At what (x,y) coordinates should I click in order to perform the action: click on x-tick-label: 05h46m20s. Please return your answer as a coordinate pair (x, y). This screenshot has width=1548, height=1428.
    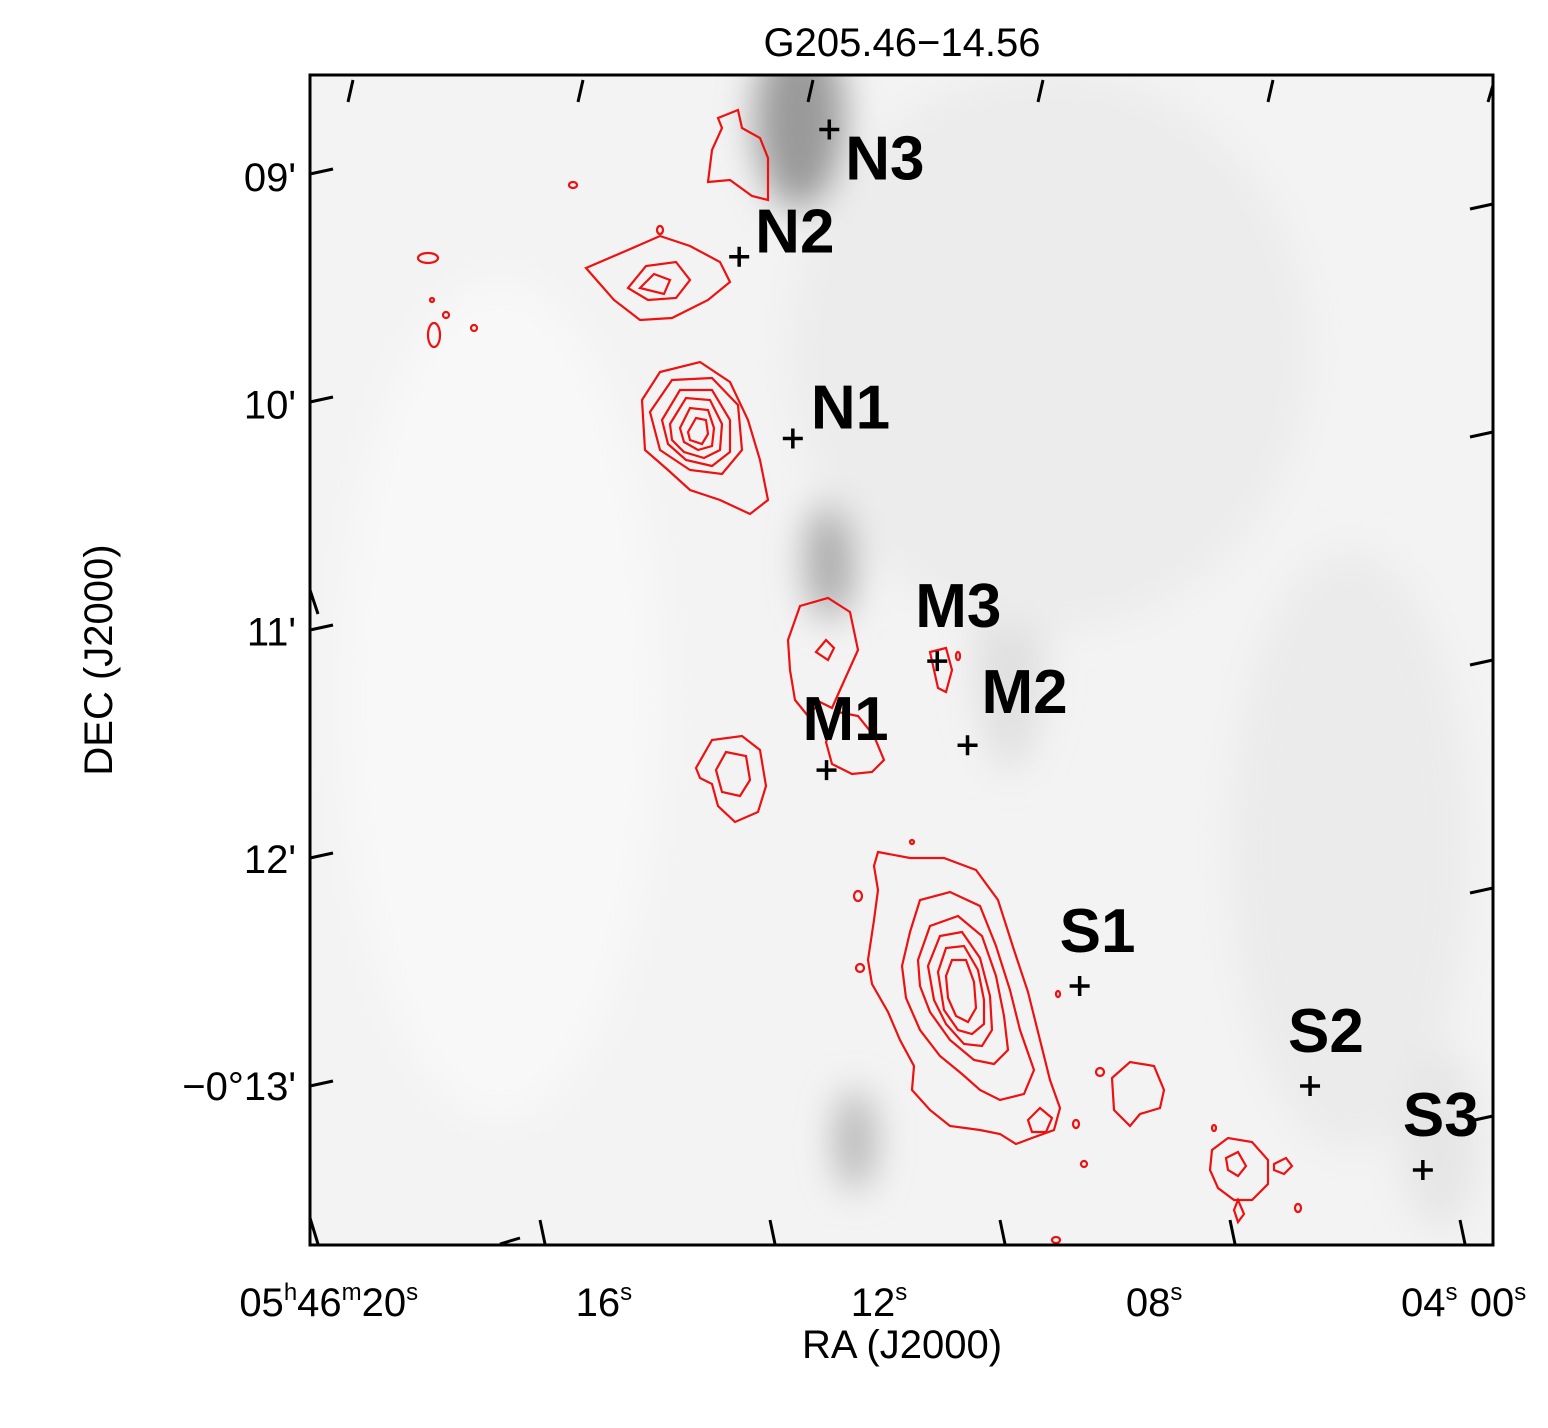
    Looking at the image, I should click on (328, 1302).